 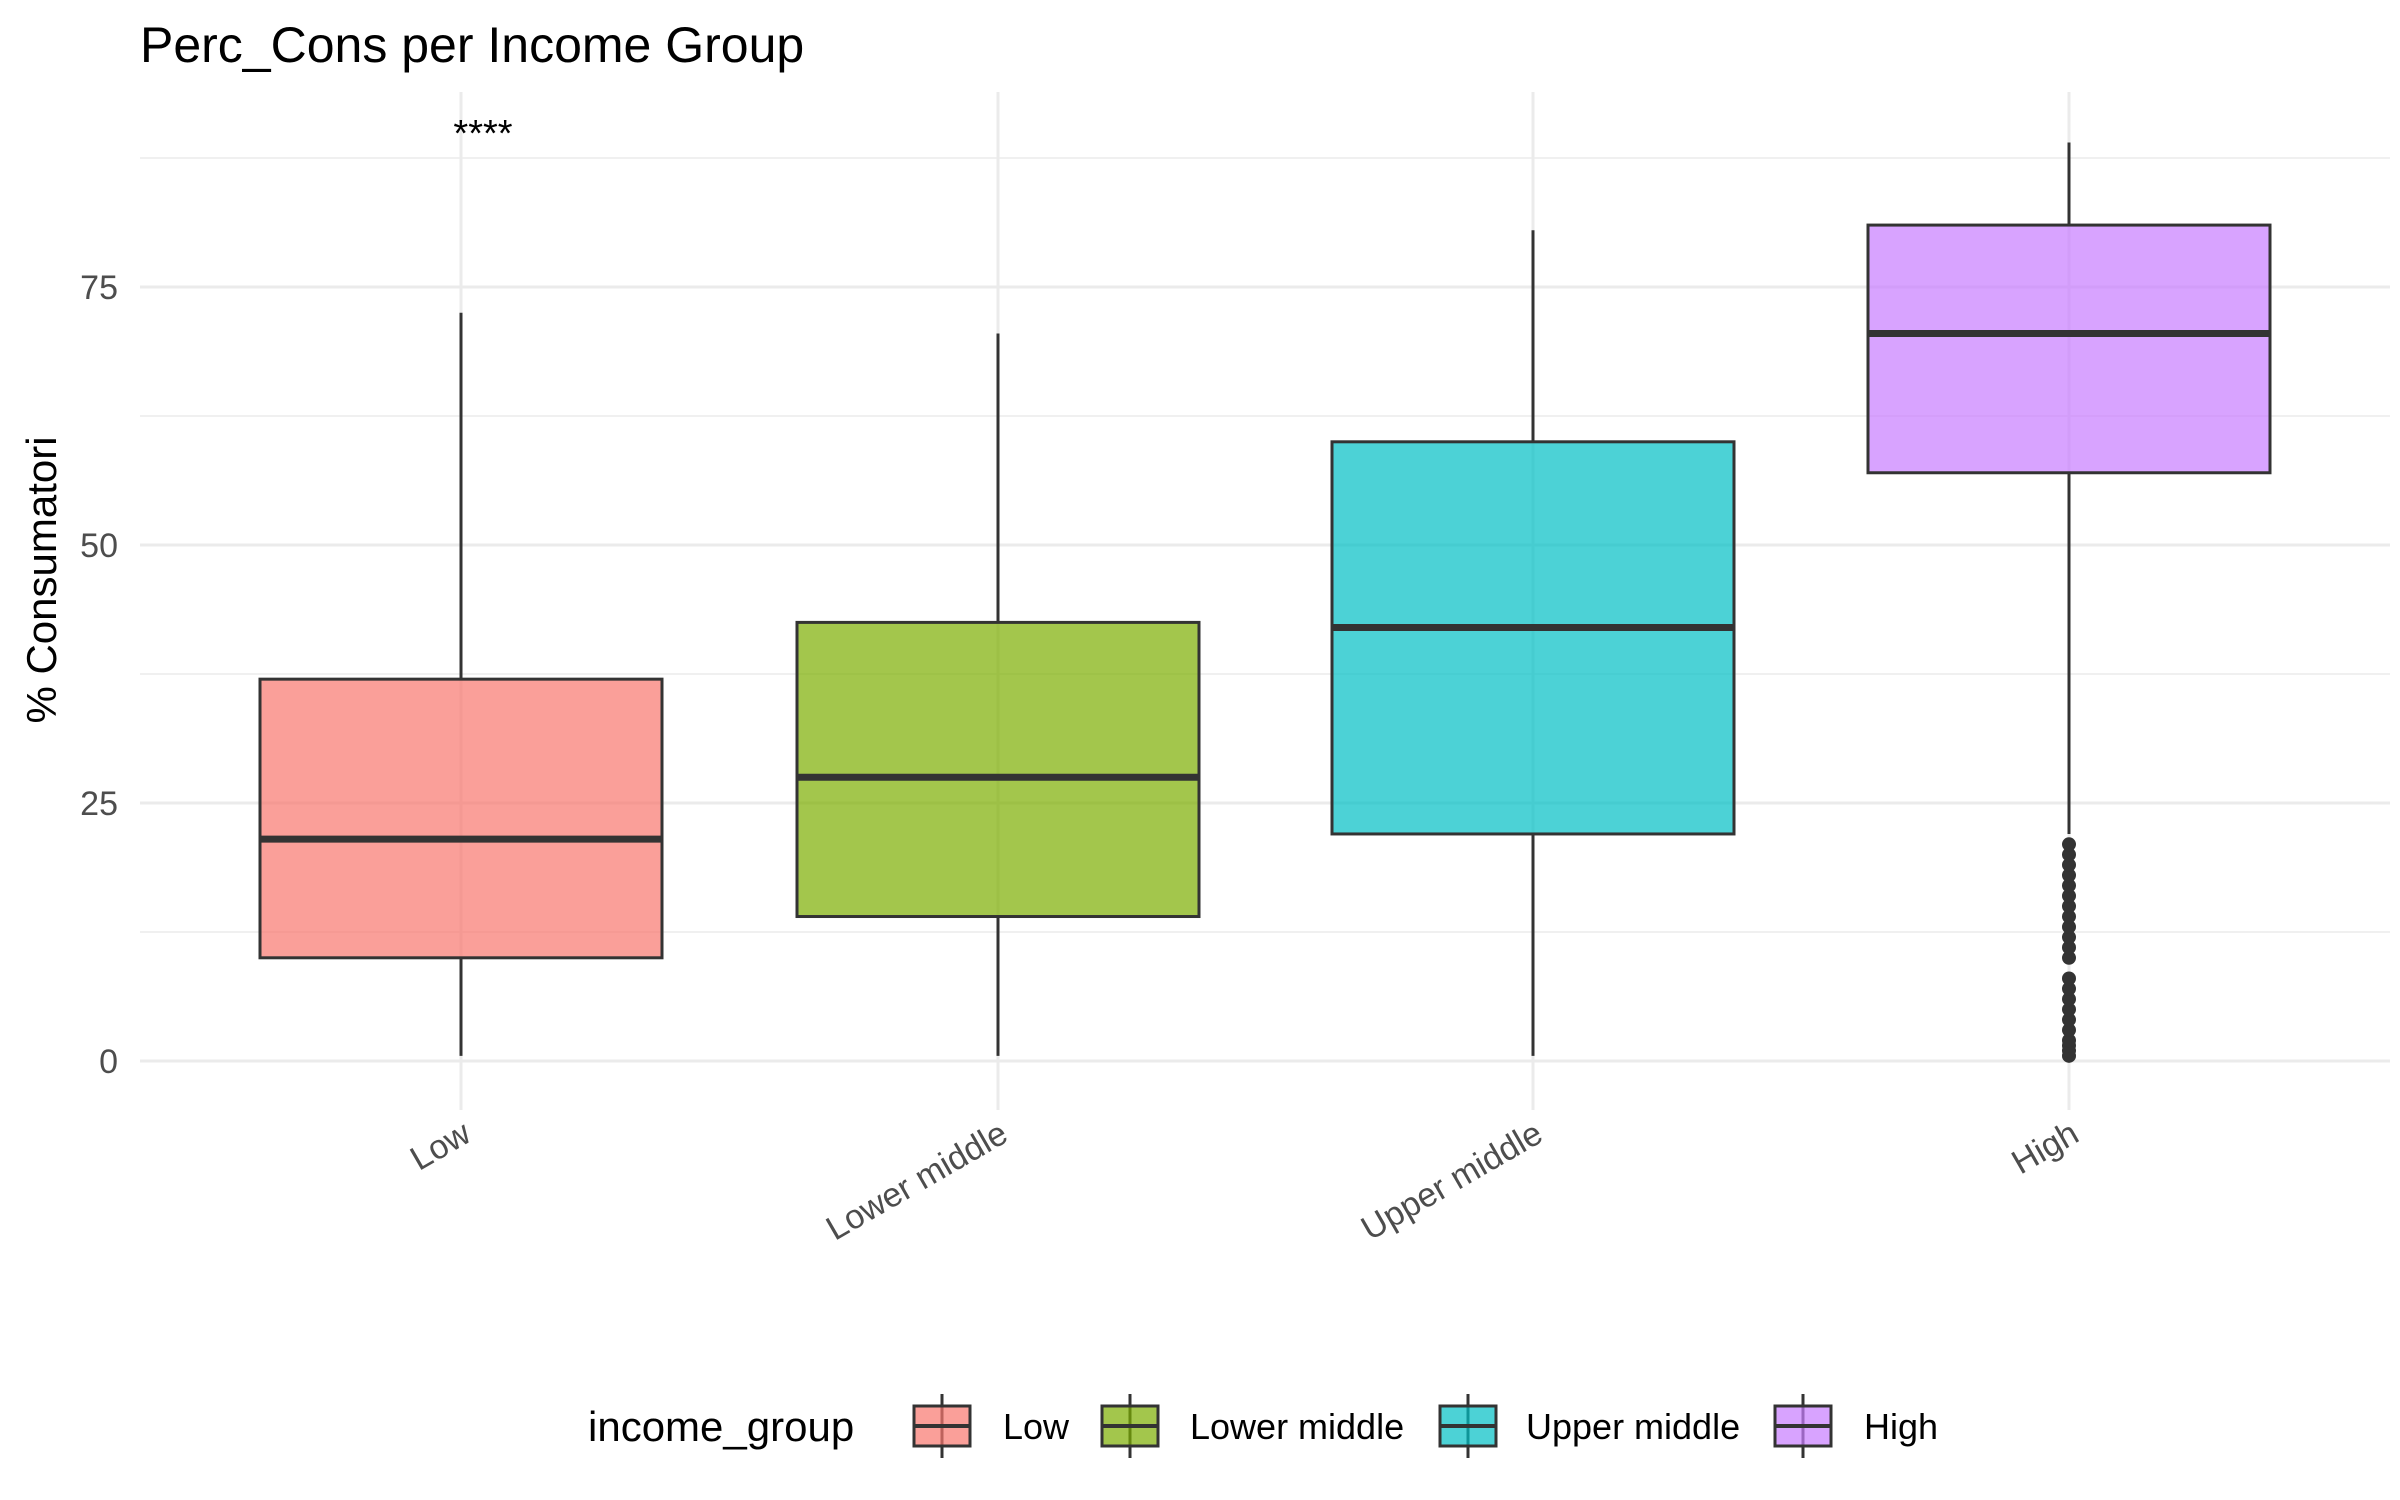 What do you see at coordinates (1901, 1426) in the screenshot?
I see `legend-label: High` at bounding box center [1901, 1426].